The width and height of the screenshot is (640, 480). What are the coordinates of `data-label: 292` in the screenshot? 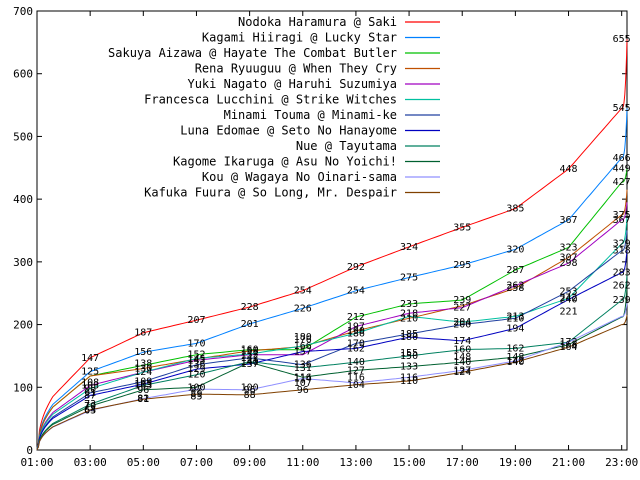 It's located at (356, 267).